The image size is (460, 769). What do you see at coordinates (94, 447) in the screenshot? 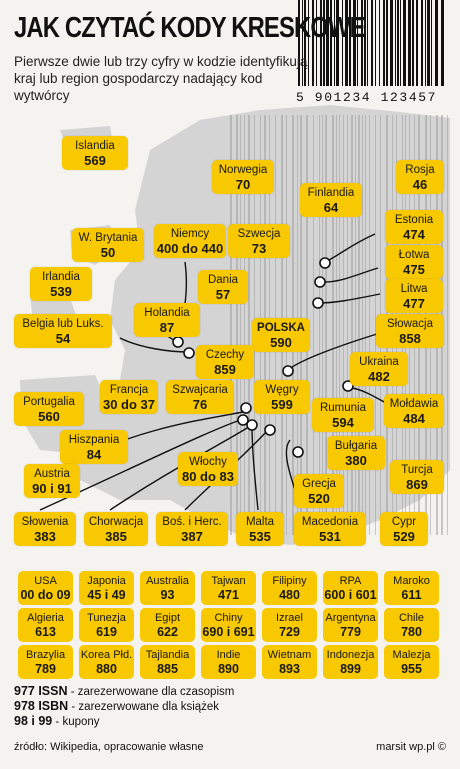
I see `badge-hiszpania: Hiszpania 84` at bounding box center [94, 447].